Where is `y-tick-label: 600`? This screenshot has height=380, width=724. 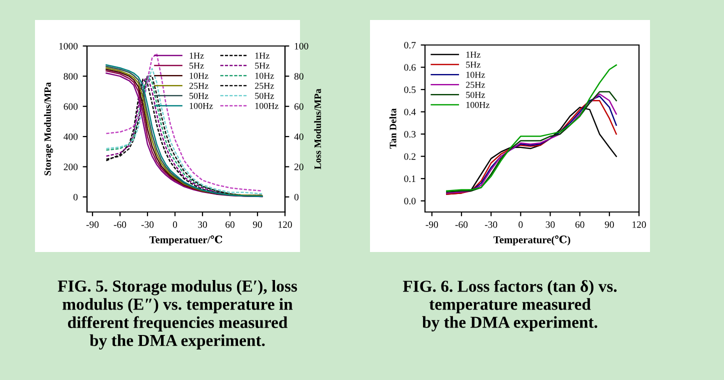 y-tick-label: 600 is located at coordinates (71, 106).